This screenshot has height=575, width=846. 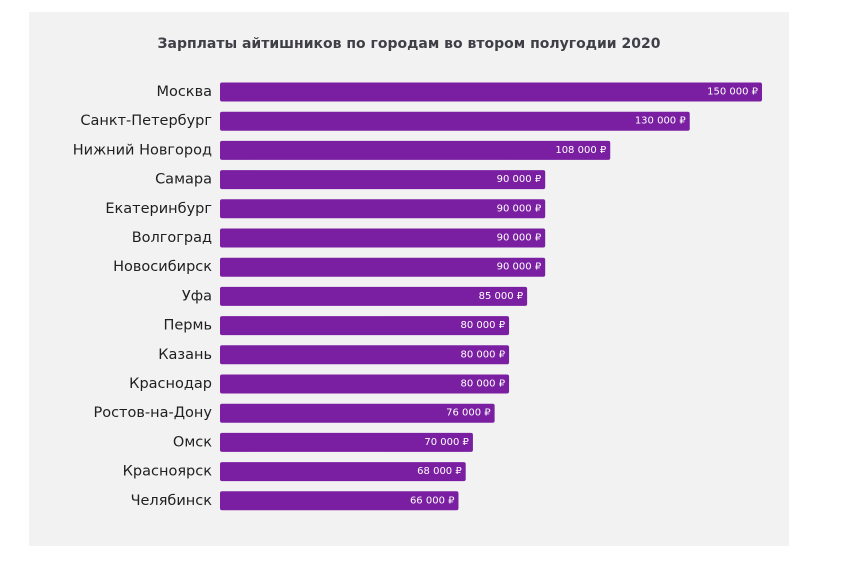 I want to click on data-label: 85 000 ₽, so click(x=501, y=296).